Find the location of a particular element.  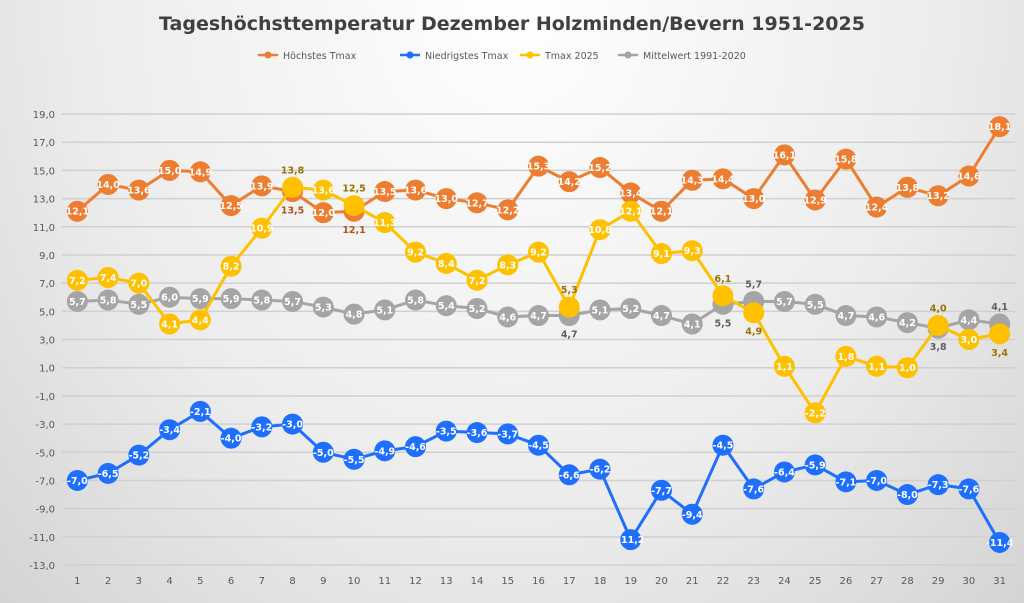

data-label: 4,7 is located at coordinates (845, 316).